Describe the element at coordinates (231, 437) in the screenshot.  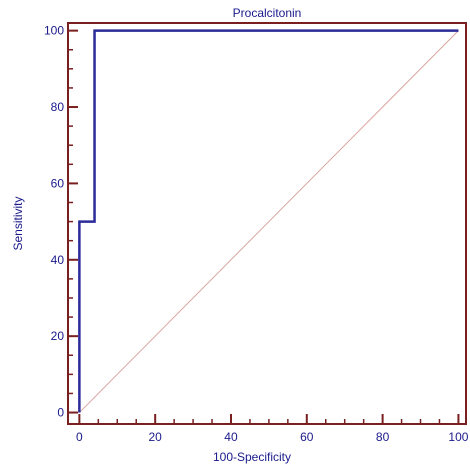
I see `x-tick-label: 40` at that location.